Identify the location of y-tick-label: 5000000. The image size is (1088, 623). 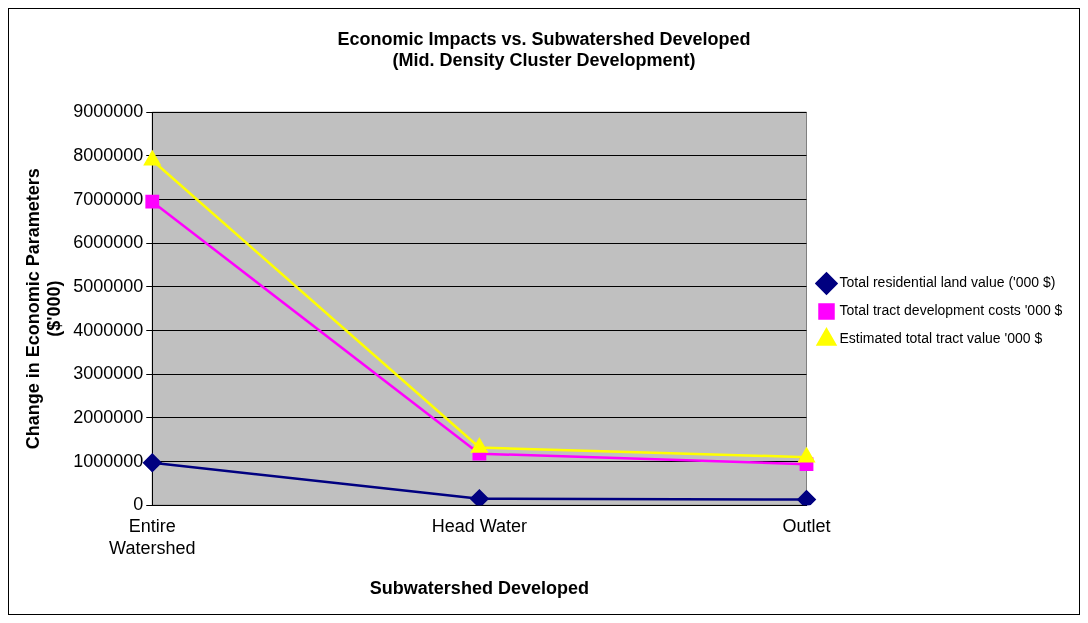
(108, 285).